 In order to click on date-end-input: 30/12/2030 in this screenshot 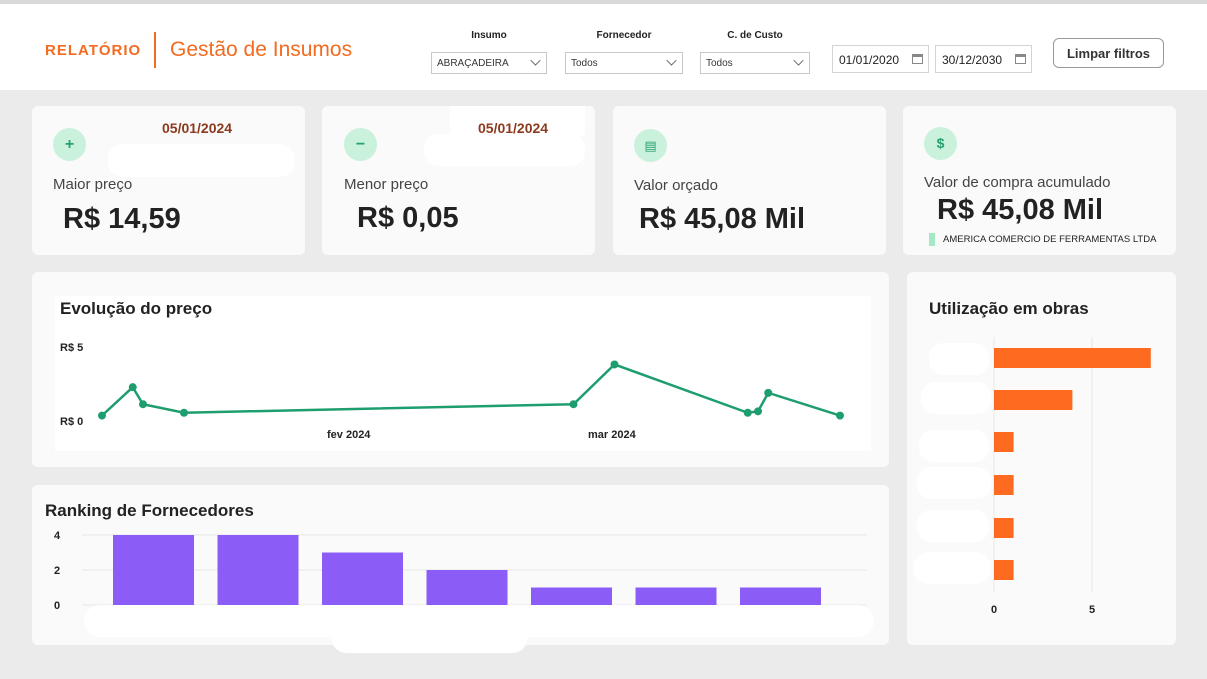, I will do `click(983, 59)`.